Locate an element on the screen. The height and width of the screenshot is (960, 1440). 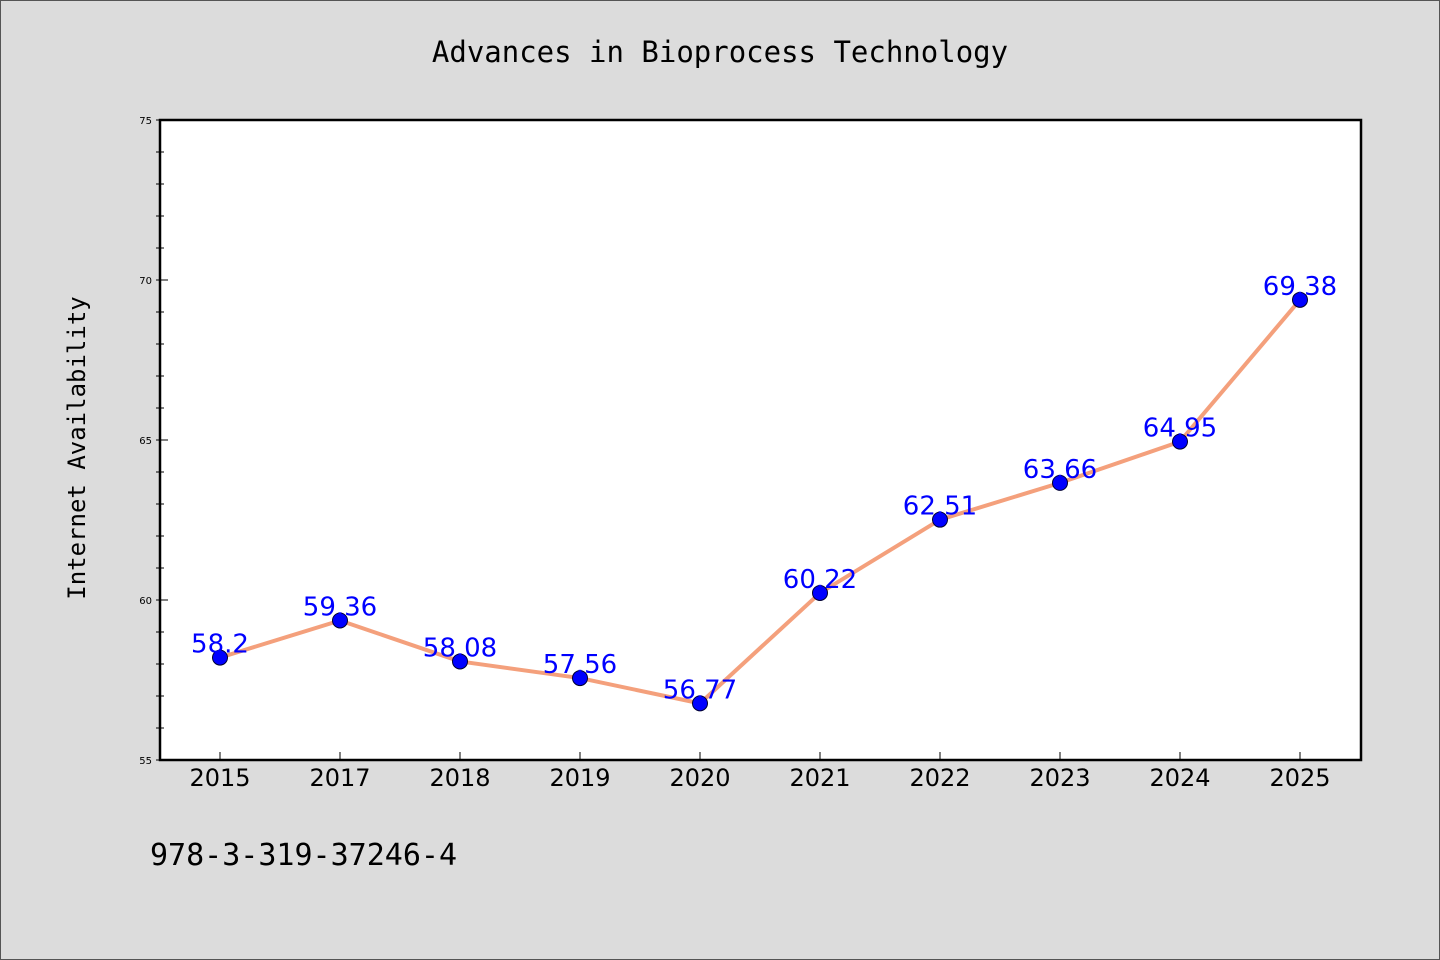
x-tick-label: 2015 is located at coordinates (219, 778).